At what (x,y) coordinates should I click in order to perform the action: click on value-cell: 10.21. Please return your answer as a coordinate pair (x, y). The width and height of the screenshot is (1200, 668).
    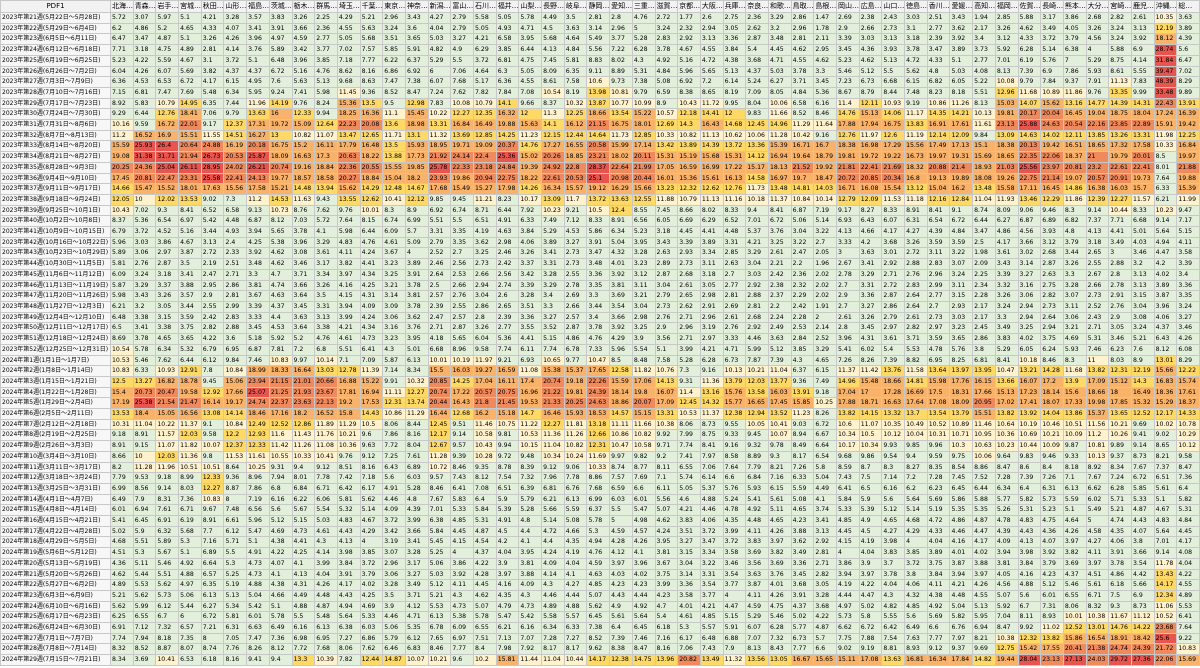
    Looking at the image, I should click on (439, 660).